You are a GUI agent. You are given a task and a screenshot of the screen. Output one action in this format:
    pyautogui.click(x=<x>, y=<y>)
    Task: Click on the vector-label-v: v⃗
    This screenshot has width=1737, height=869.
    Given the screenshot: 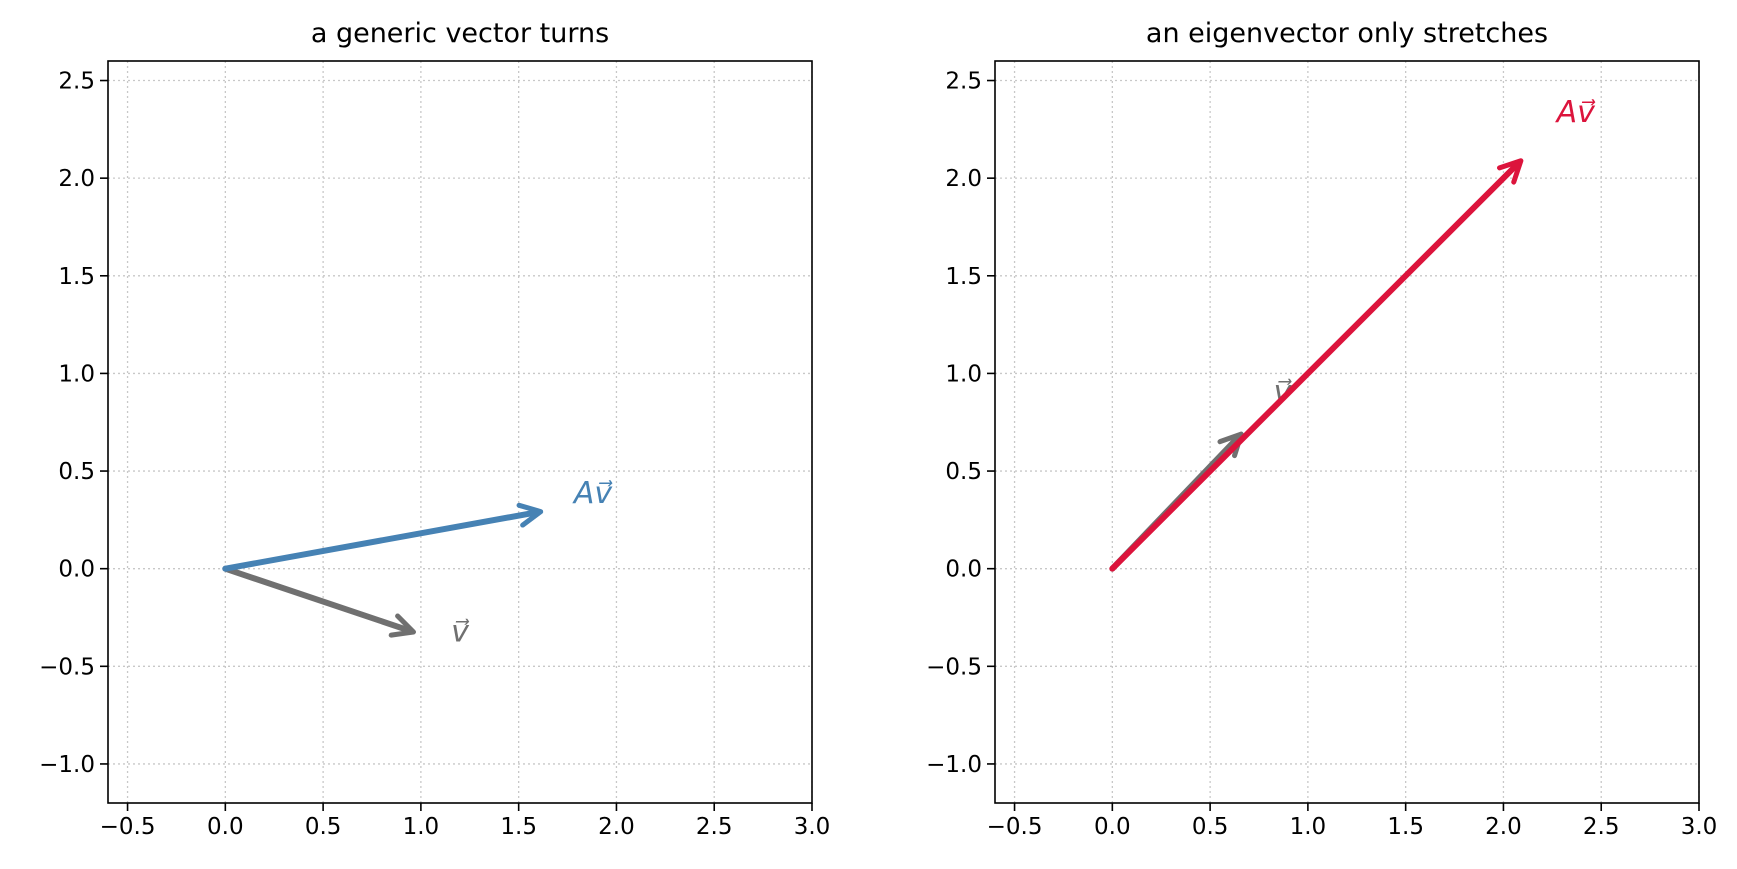 What is the action you would take?
    pyautogui.click(x=460, y=632)
    